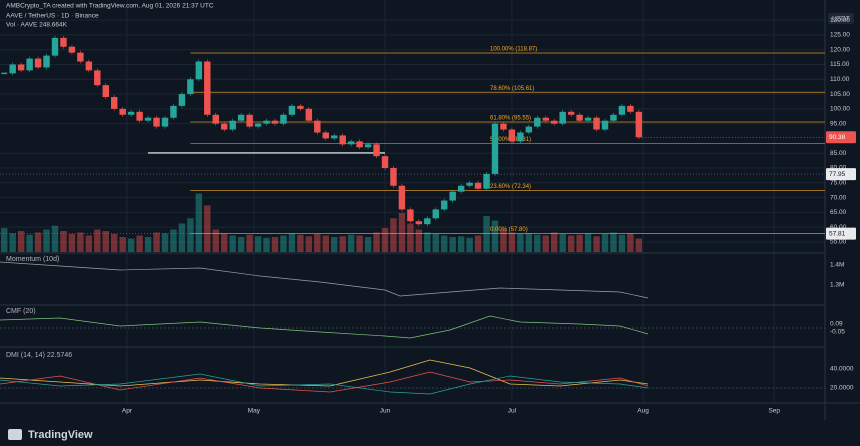 The image size is (860, 446). What do you see at coordinates (60, 435) in the screenshot?
I see `footer-brand: TradingView` at bounding box center [60, 435].